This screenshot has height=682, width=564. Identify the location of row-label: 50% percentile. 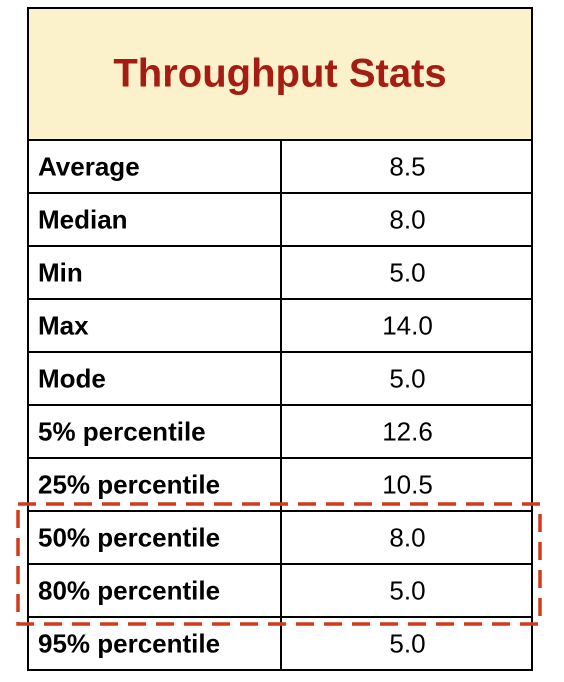
(129, 537).